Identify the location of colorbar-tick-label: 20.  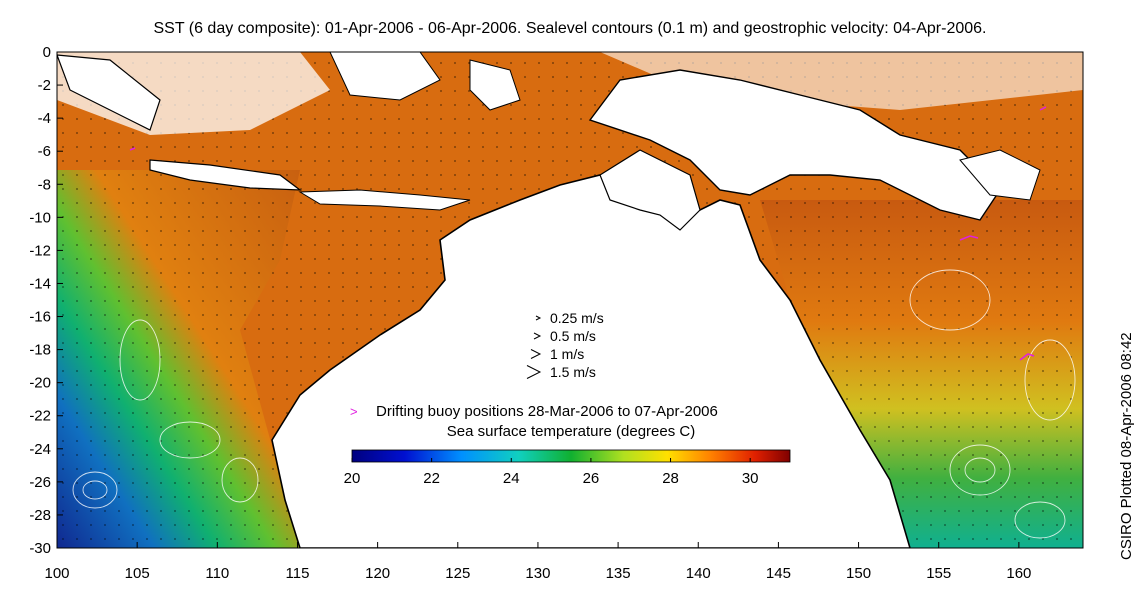
(352, 478).